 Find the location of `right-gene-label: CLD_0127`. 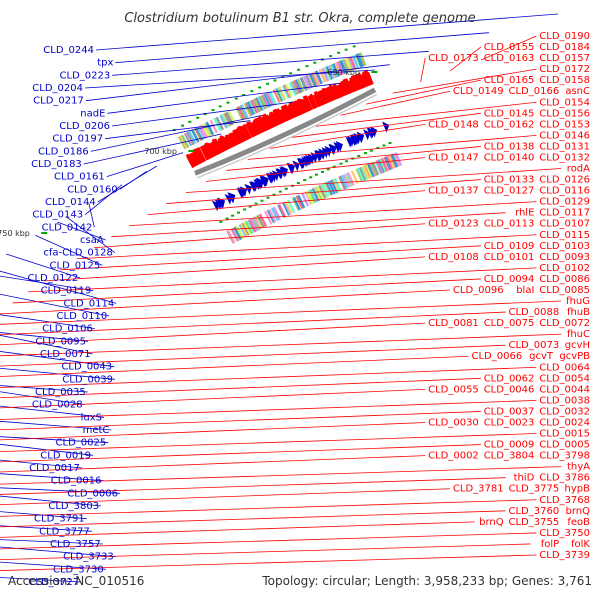

right-gene-label: CLD_0127 is located at coordinates (509, 191).